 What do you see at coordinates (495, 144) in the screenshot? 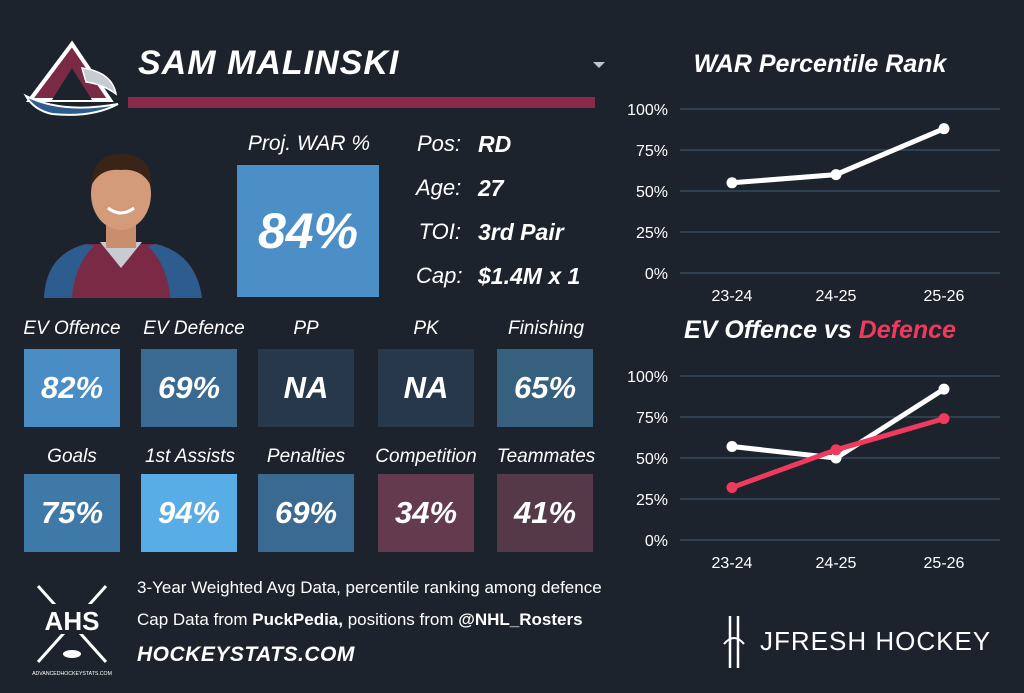
I see `pos-value: RD` at bounding box center [495, 144].